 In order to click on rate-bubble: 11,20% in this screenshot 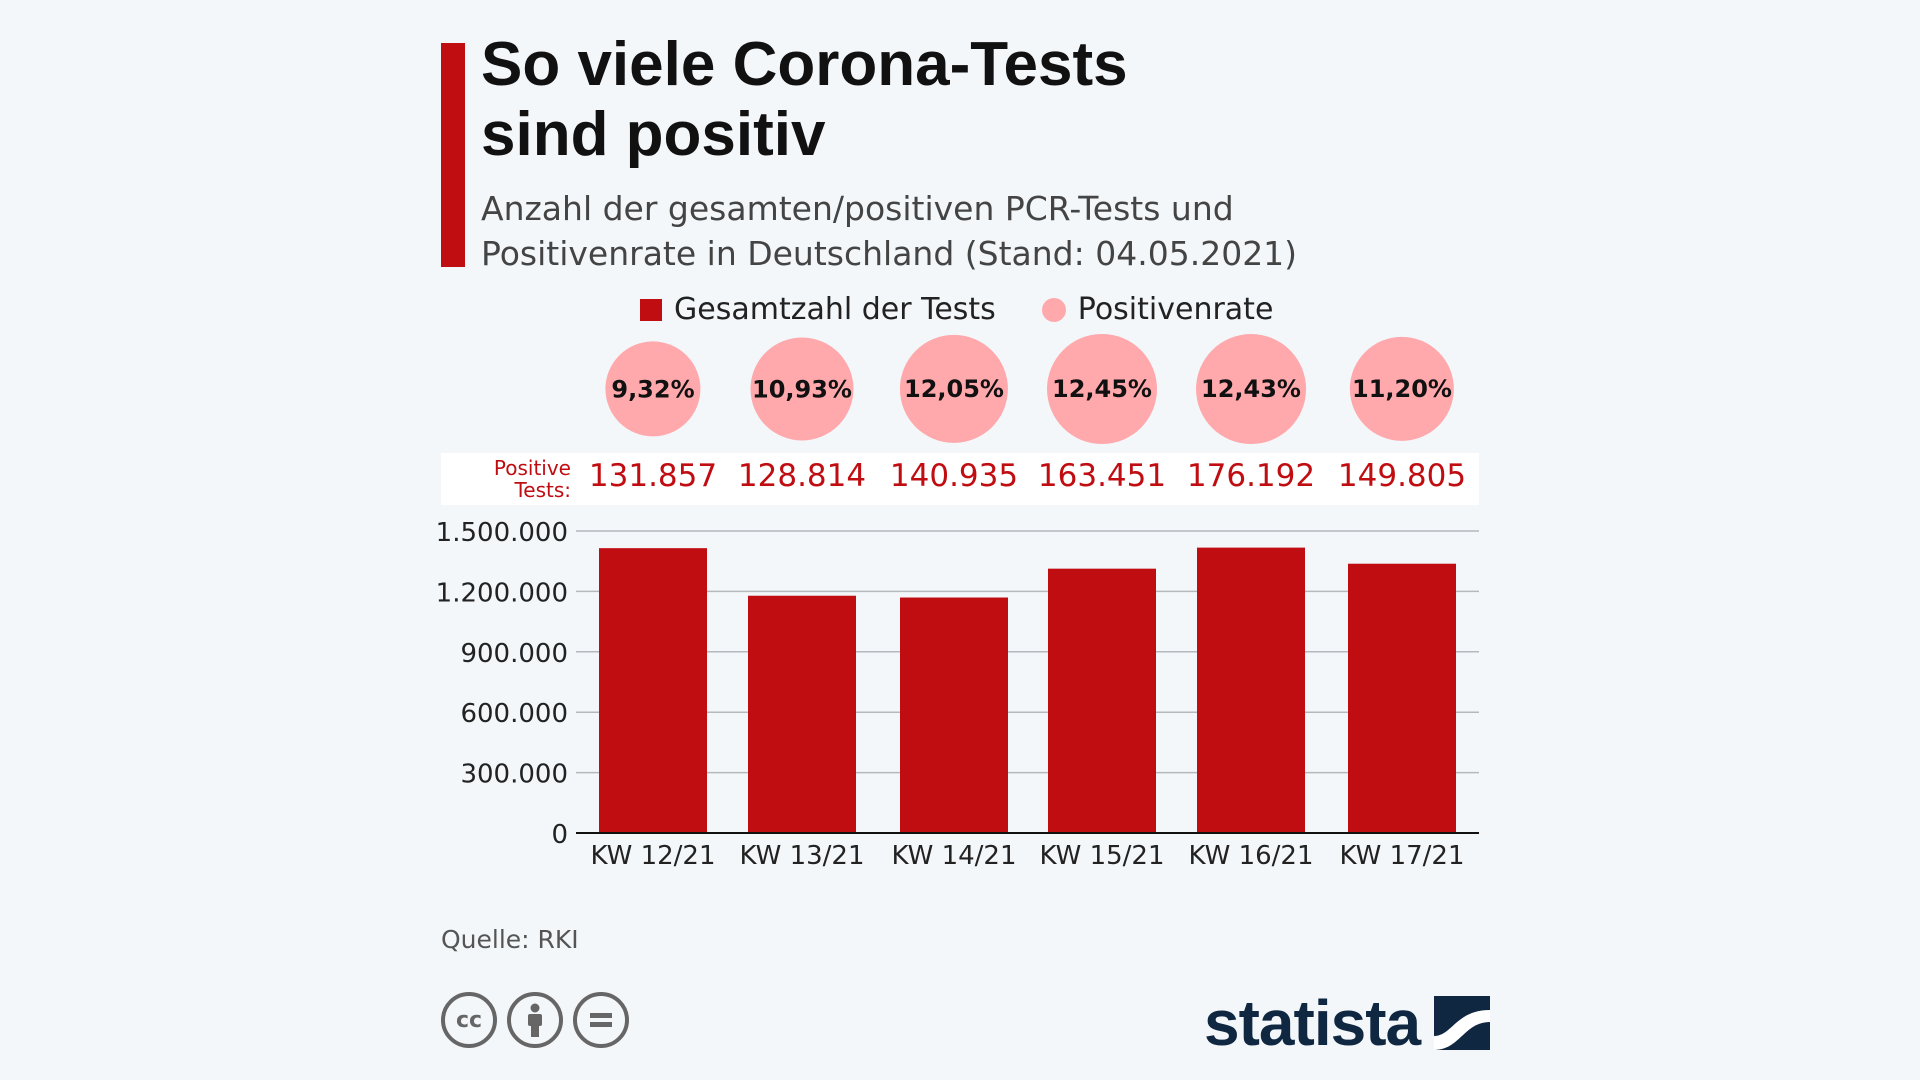, I will do `click(1402, 389)`.